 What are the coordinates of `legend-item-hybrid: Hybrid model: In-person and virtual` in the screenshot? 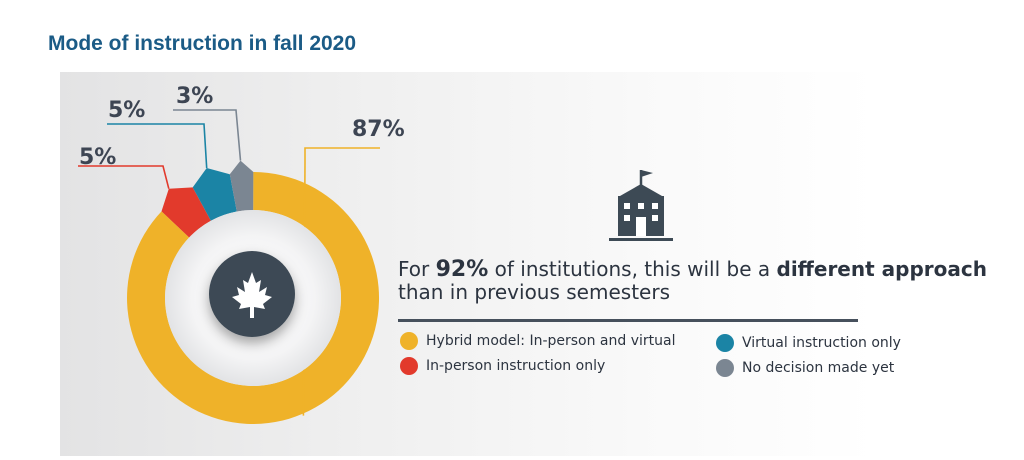 It's located at (537, 341).